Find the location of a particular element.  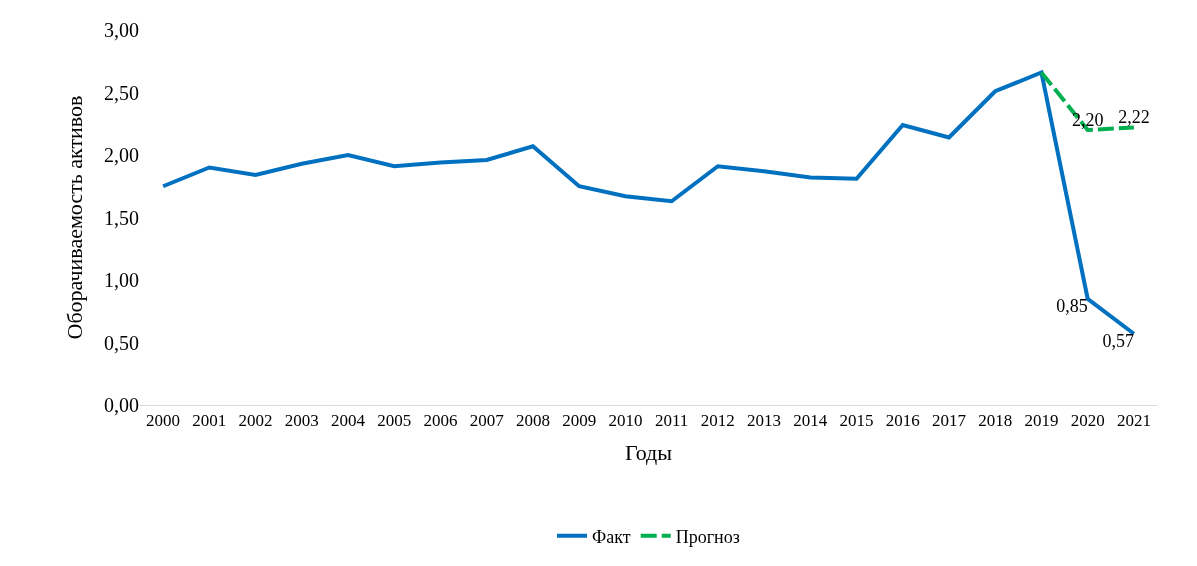

x-tick-label: 2010 is located at coordinates (625, 421).